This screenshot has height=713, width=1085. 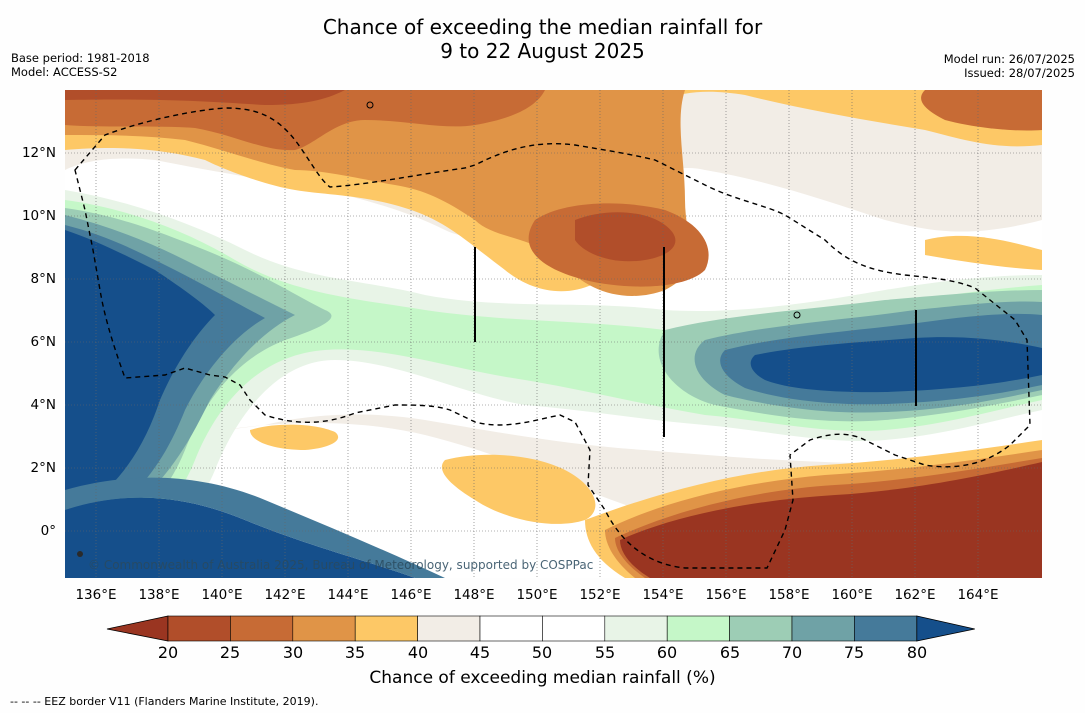 I want to click on band-above-80-east, so click(x=896, y=365).